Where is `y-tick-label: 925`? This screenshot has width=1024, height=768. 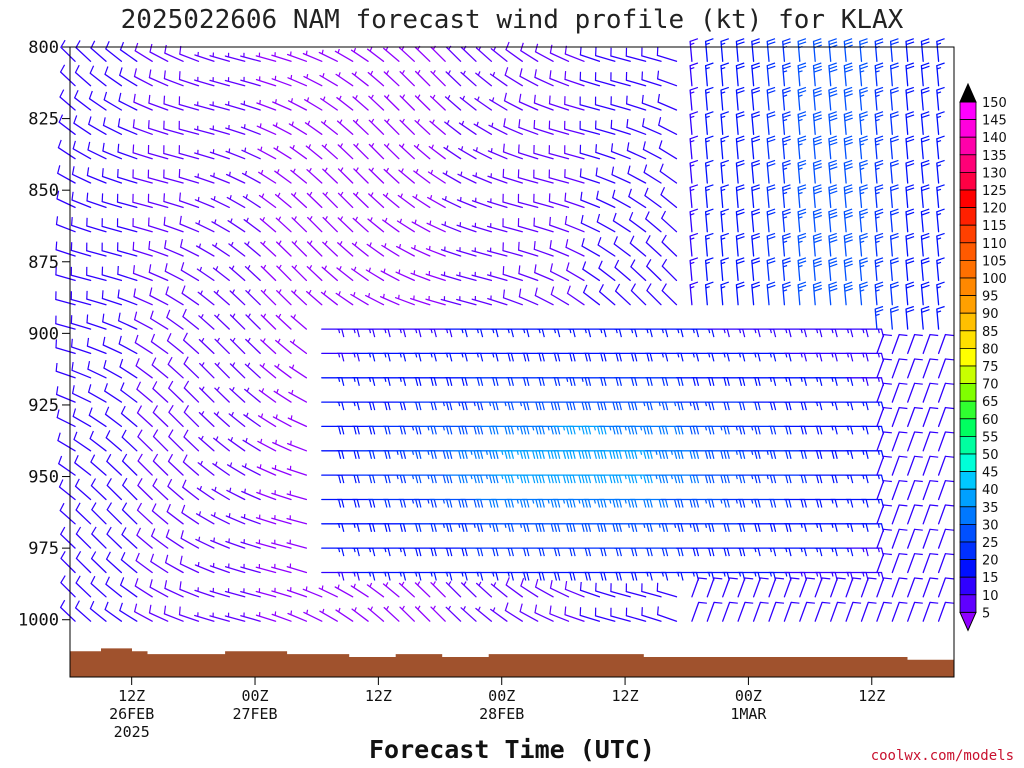
y-tick-label: 925 is located at coordinates (43, 406).